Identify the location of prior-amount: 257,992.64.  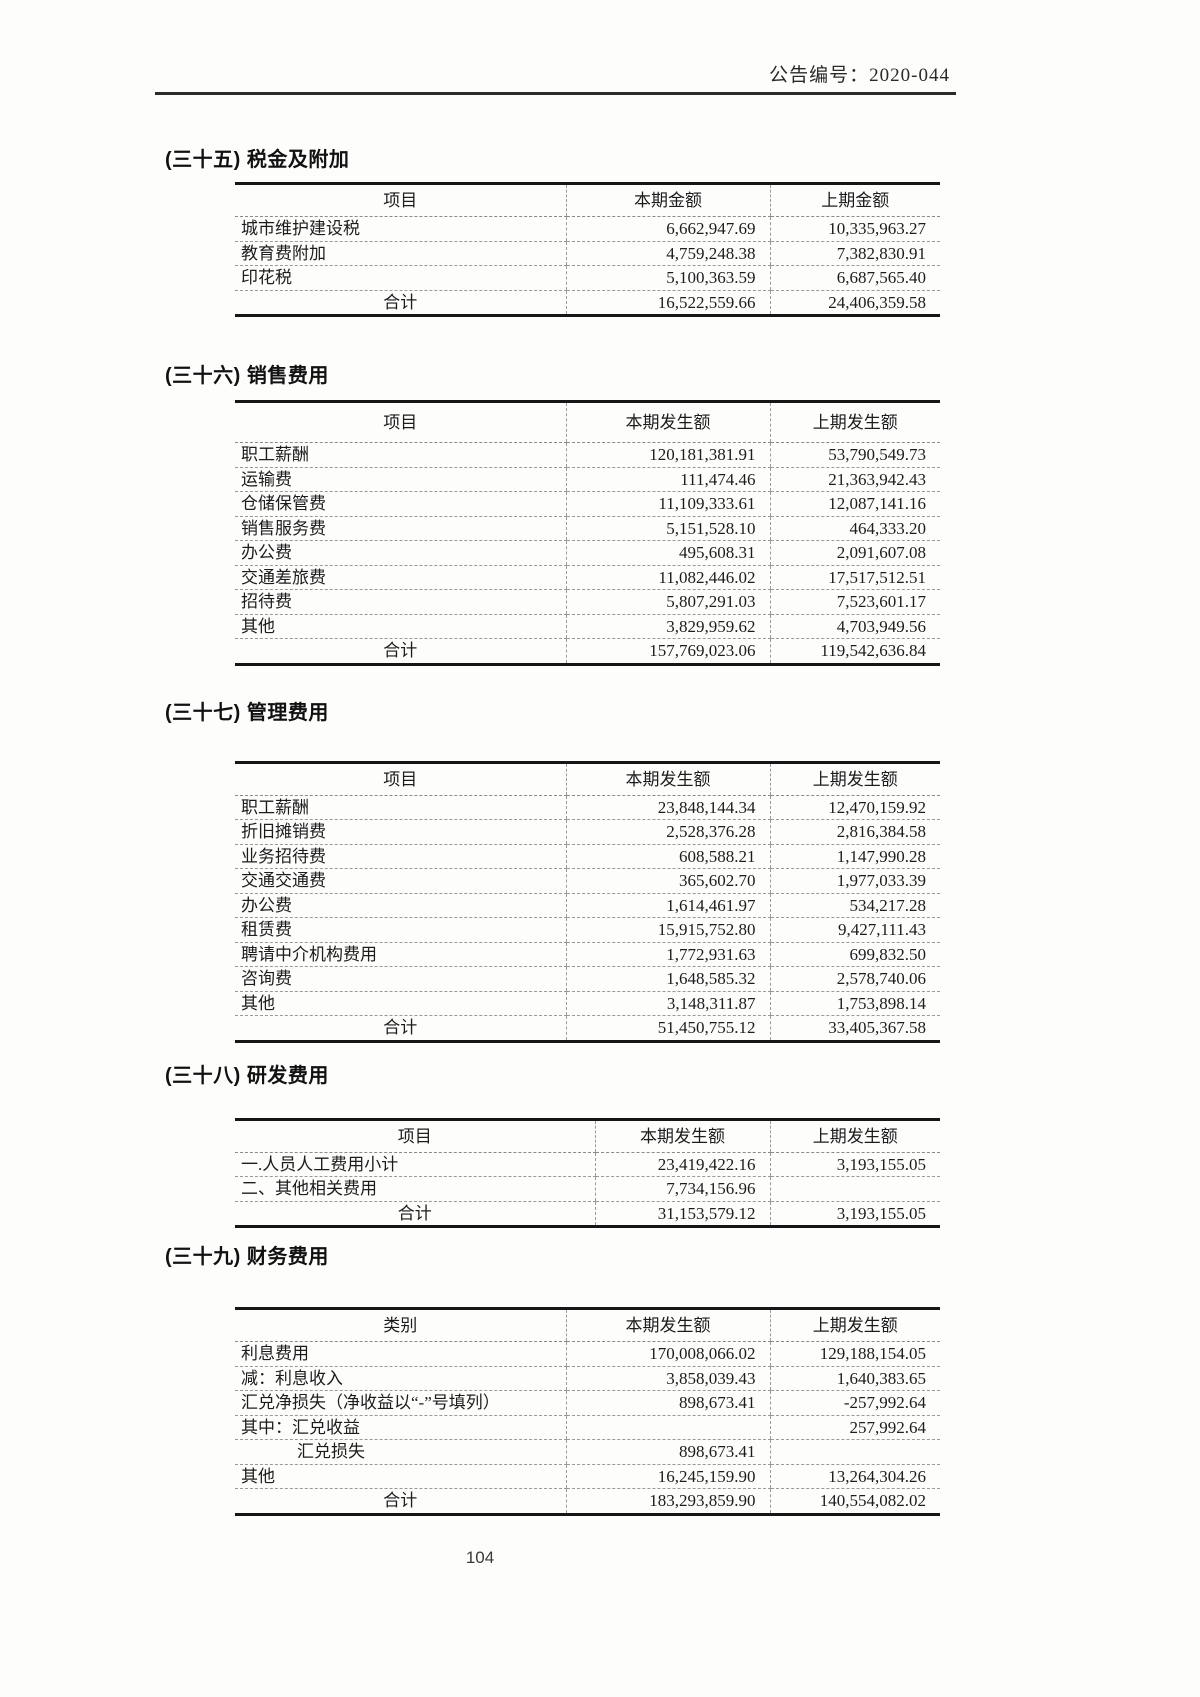
(854, 1427).